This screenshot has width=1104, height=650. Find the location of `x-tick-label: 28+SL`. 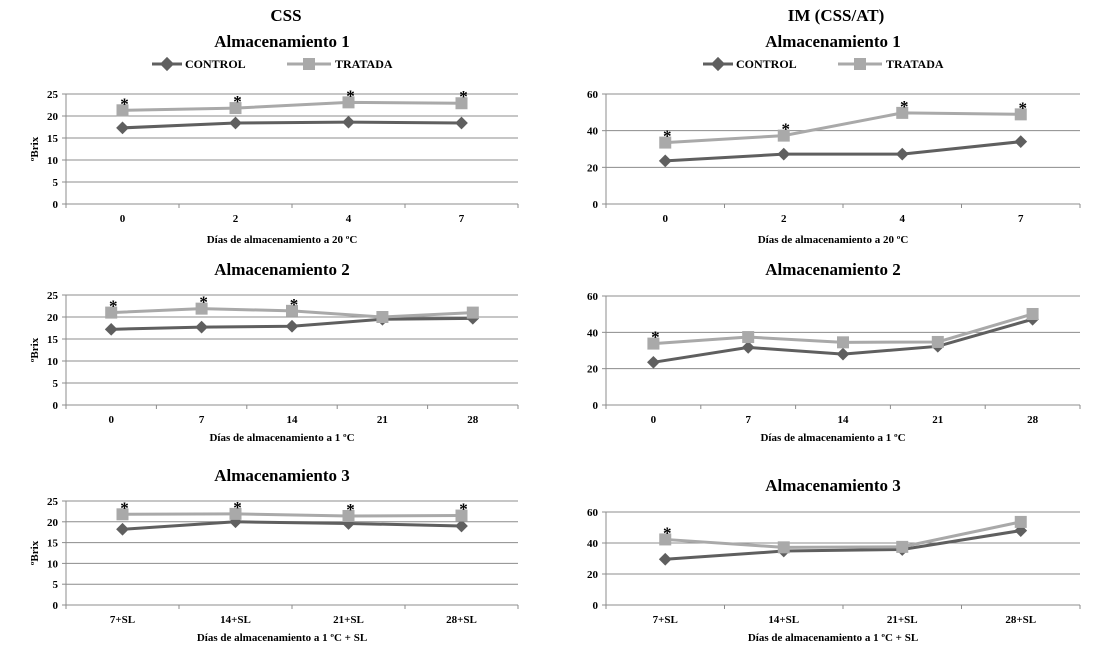

x-tick-label: 28+SL is located at coordinates (1020, 620).